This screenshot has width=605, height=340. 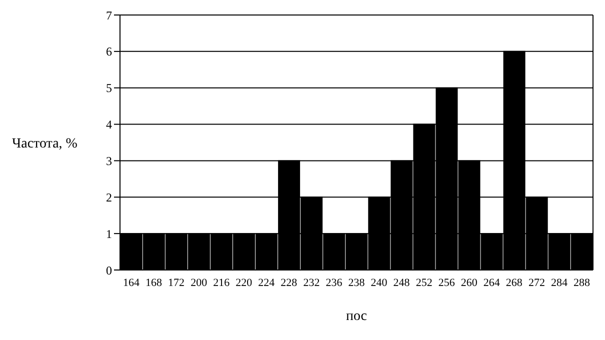 I want to click on x-tick-label: 264, so click(x=491, y=282).